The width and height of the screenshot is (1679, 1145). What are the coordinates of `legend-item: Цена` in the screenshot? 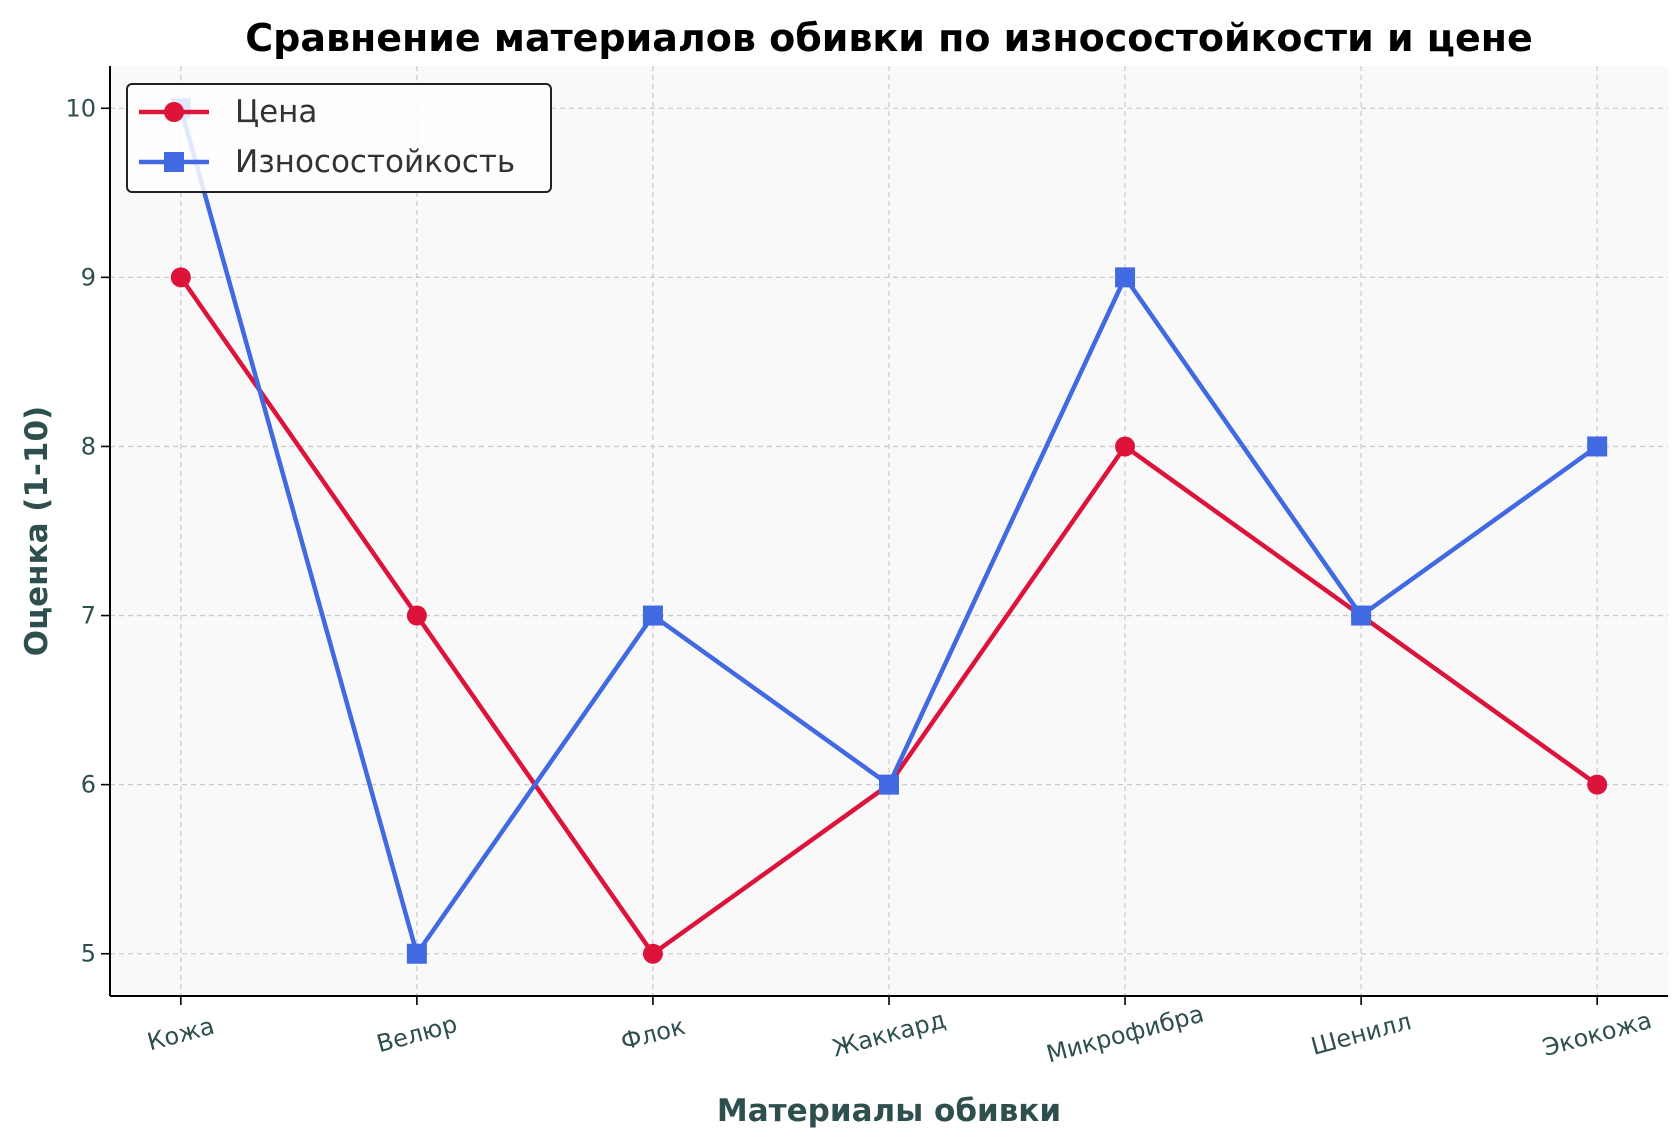 It's located at (228, 112).